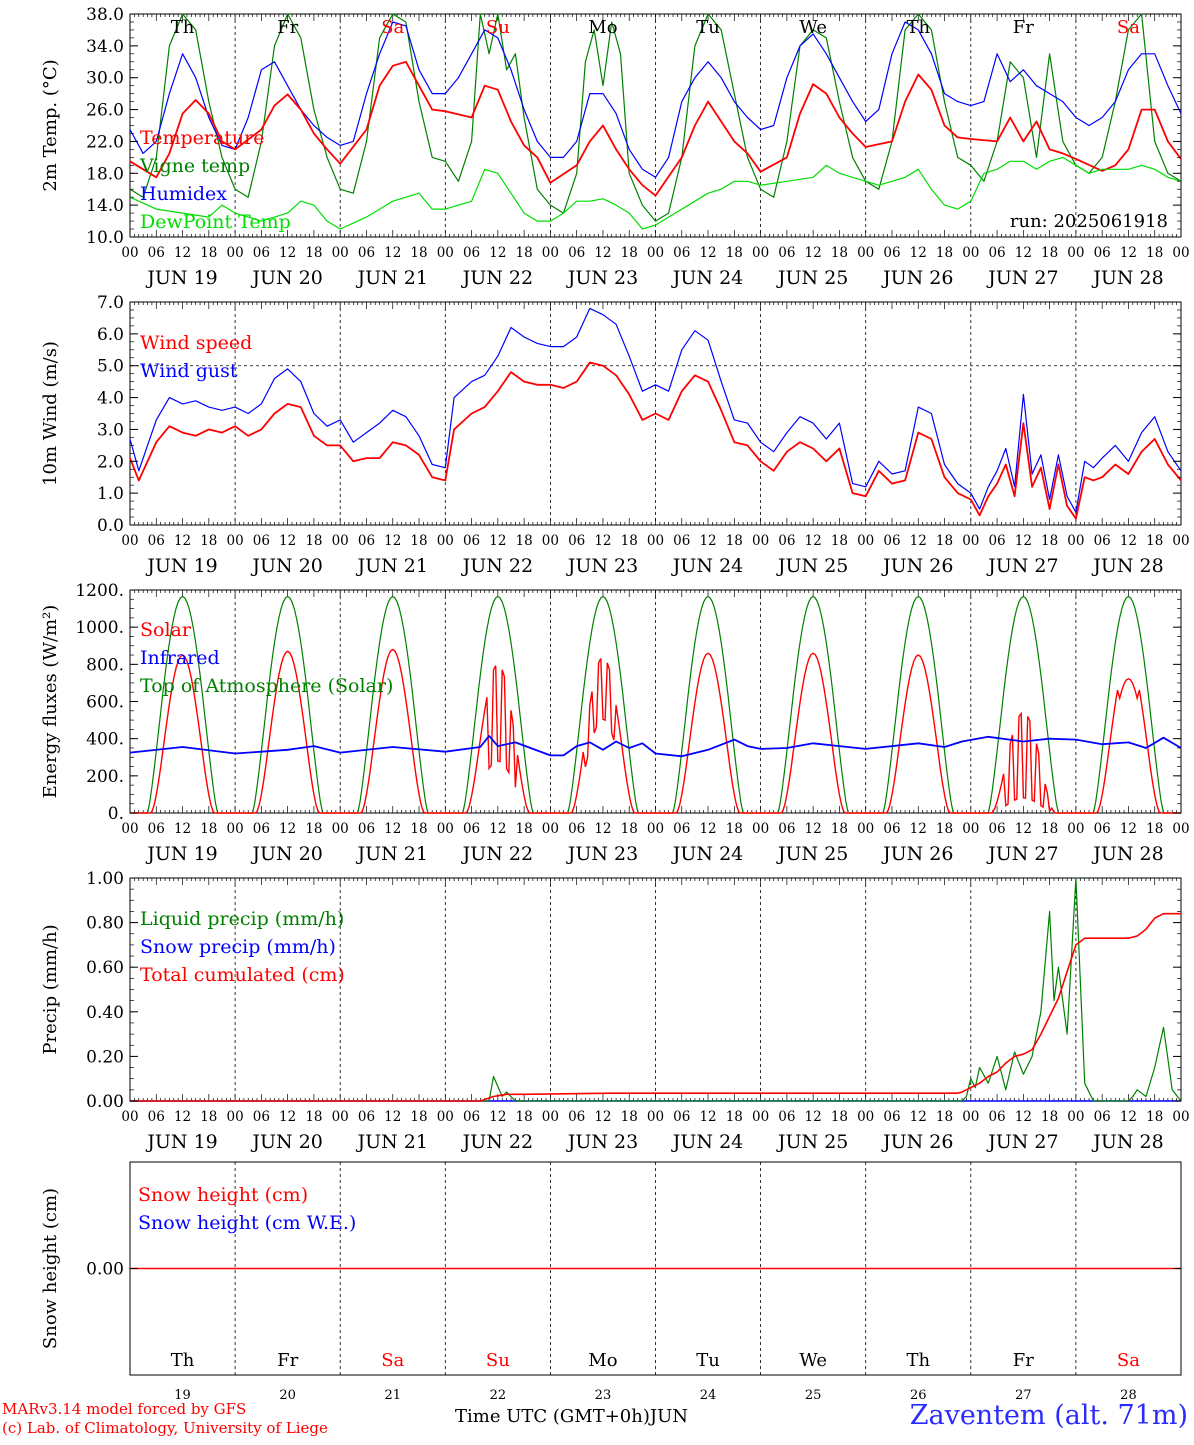 The height and width of the screenshot is (1445, 1194). What do you see at coordinates (655, 1007) in the screenshot?
I see `total-cumulated-line` at bounding box center [655, 1007].